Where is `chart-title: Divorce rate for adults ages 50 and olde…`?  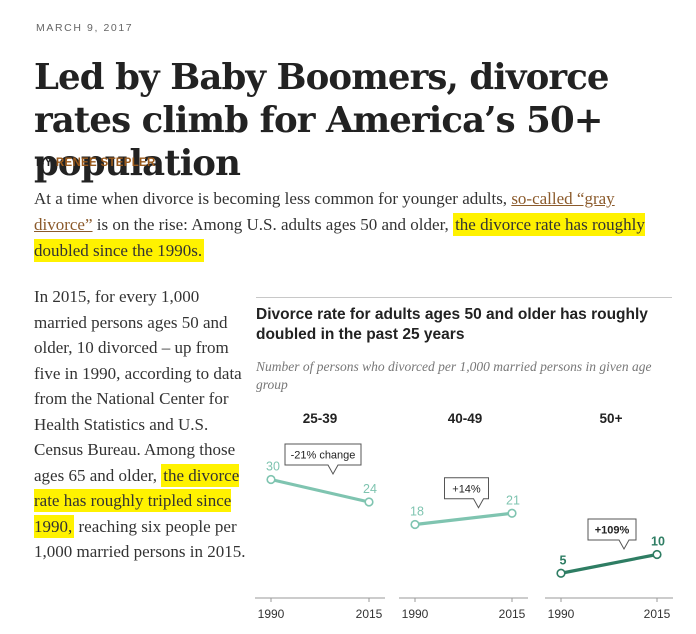 chart-title: Divorce rate for adults ages 50 and olde… is located at coordinates (452, 324).